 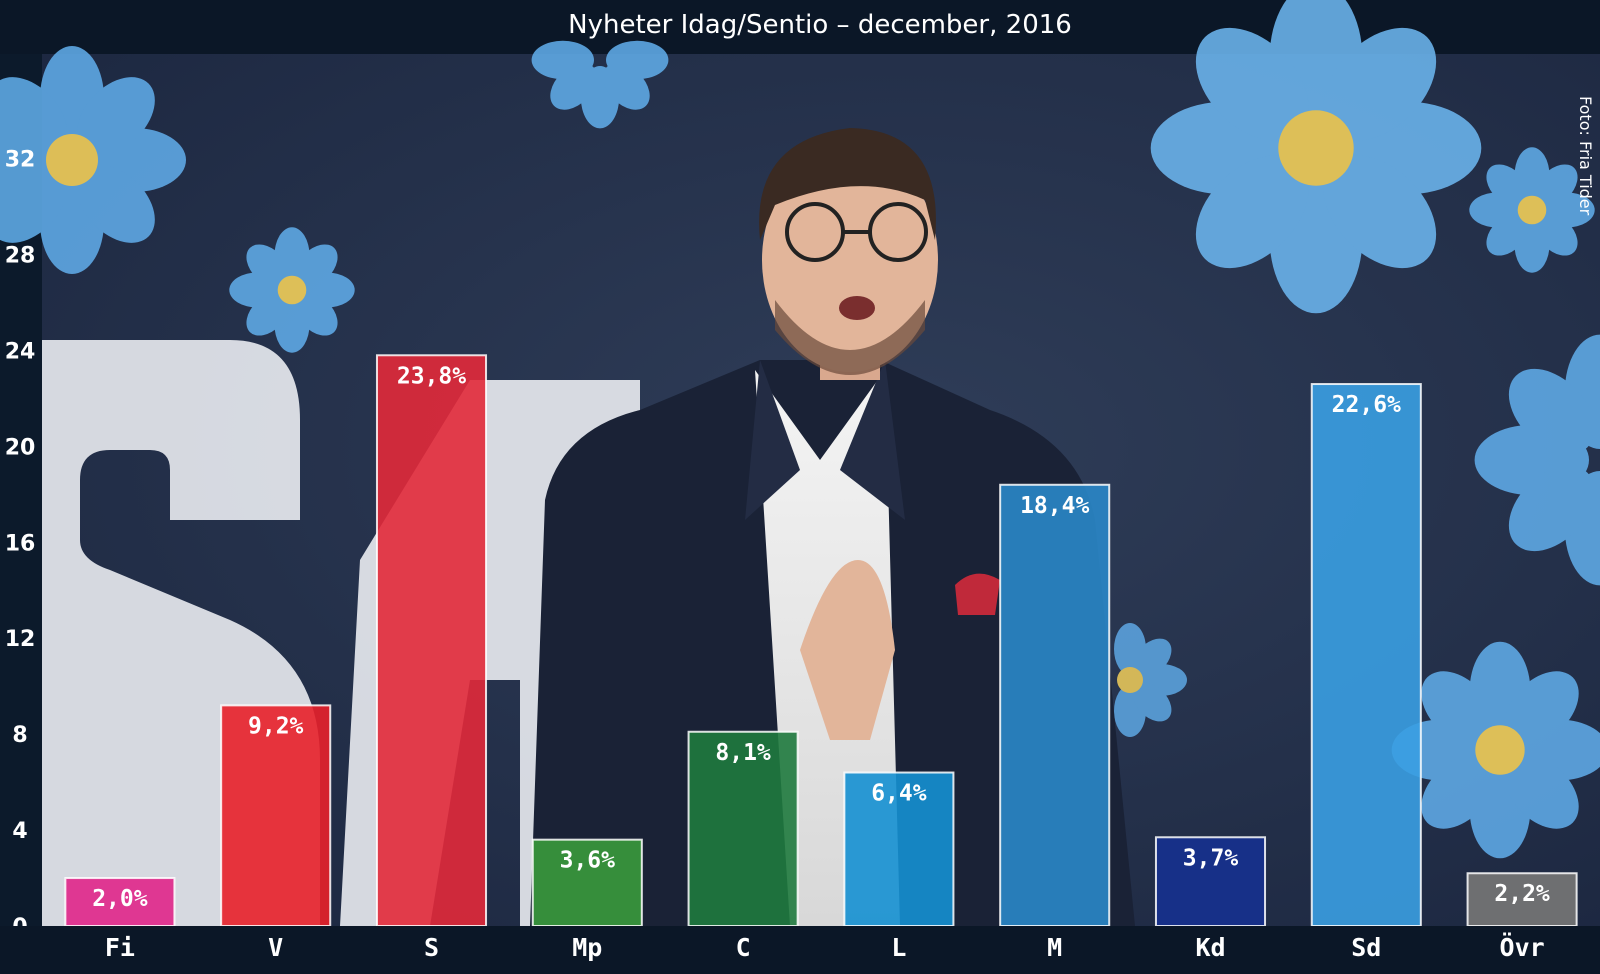 What do you see at coordinates (19, 735) in the screenshot?
I see `y-tick-label: 8` at bounding box center [19, 735].